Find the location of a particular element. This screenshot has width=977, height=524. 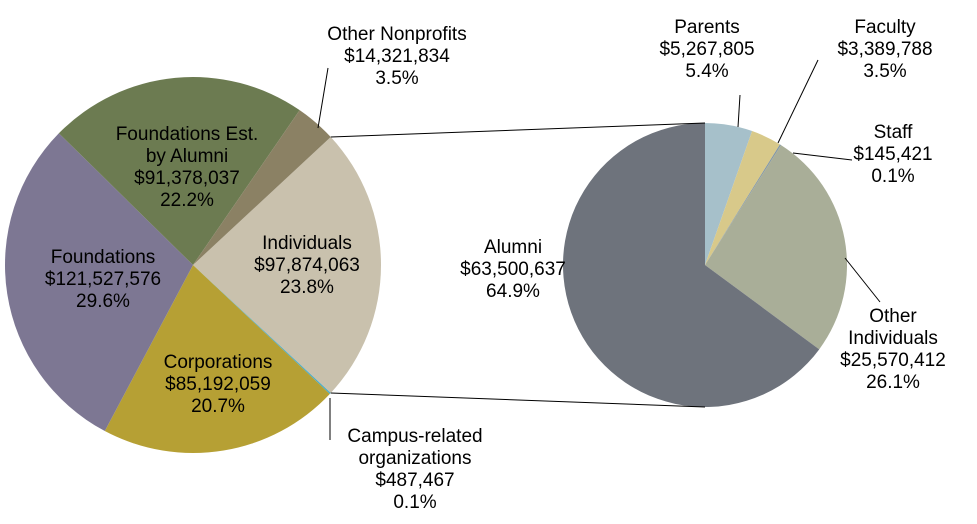

value-label: $3,389,788 is located at coordinates (885, 49).